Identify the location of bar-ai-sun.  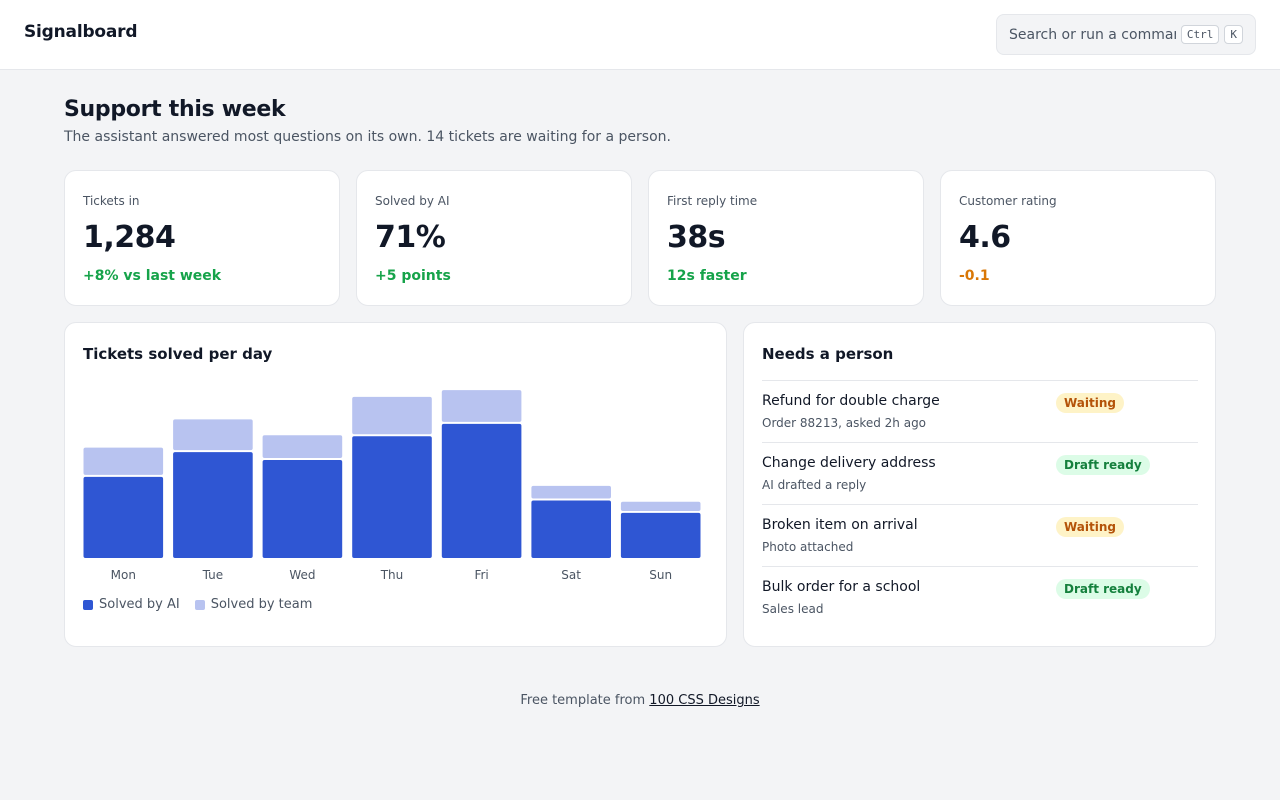
(660, 535).